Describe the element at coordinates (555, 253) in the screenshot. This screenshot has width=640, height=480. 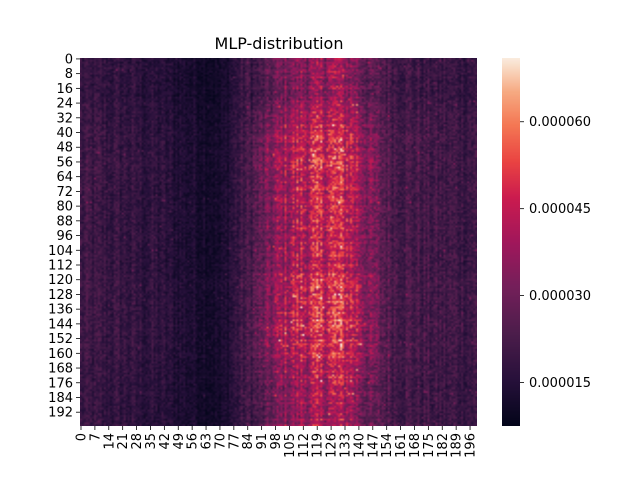
I see `colorbar-axis: 0.000015 0.000030 0.000045 0.000060` at that location.